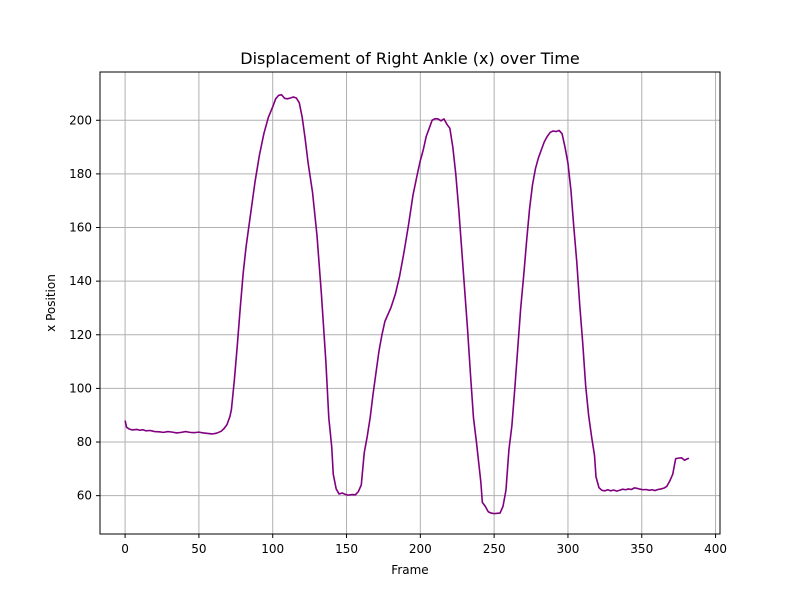 The width and height of the screenshot is (800, 600). I want to click on x-tick-label: 150, so click(346, 549).